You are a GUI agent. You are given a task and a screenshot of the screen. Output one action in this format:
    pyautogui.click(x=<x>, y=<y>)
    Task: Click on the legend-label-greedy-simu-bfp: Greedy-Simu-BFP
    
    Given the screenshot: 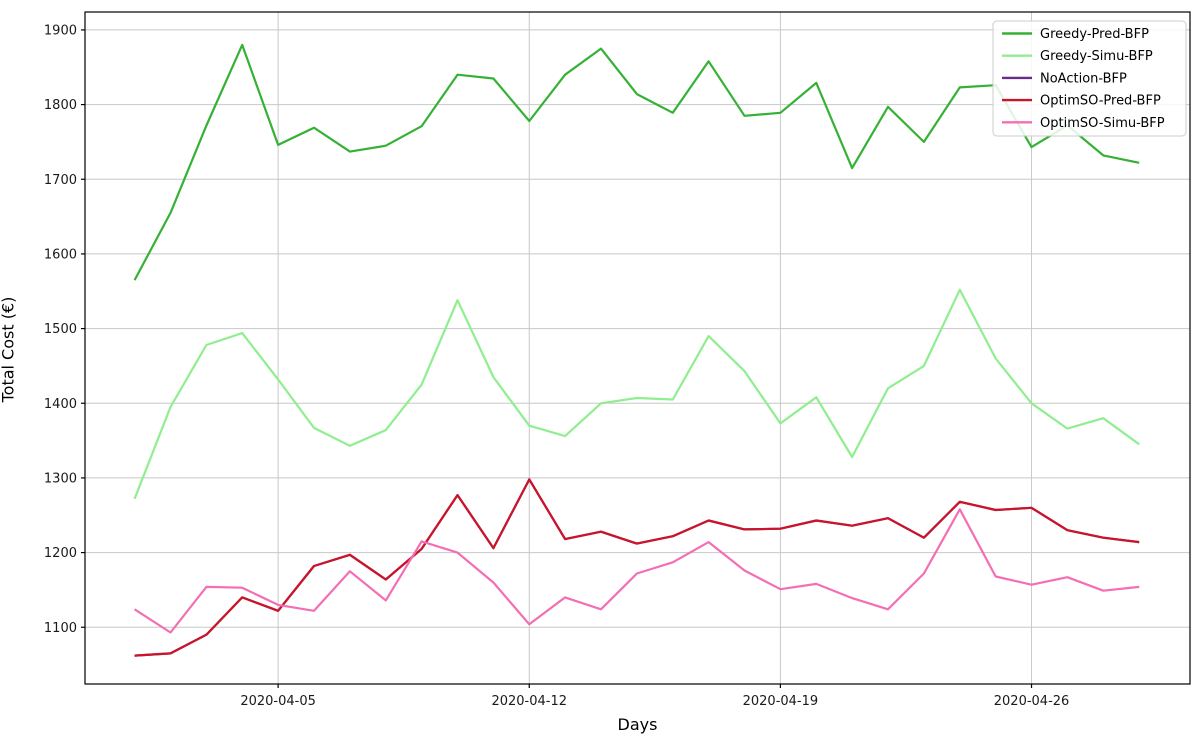 What is the action you would take?
    pyautogui.click(x=1096, y=56)
    